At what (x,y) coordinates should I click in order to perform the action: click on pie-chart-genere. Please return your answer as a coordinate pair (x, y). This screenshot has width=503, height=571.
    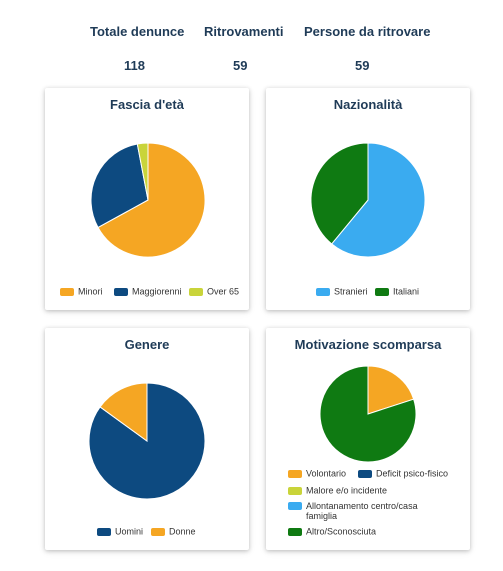
    Looking at the image, I should click on (147, 441).